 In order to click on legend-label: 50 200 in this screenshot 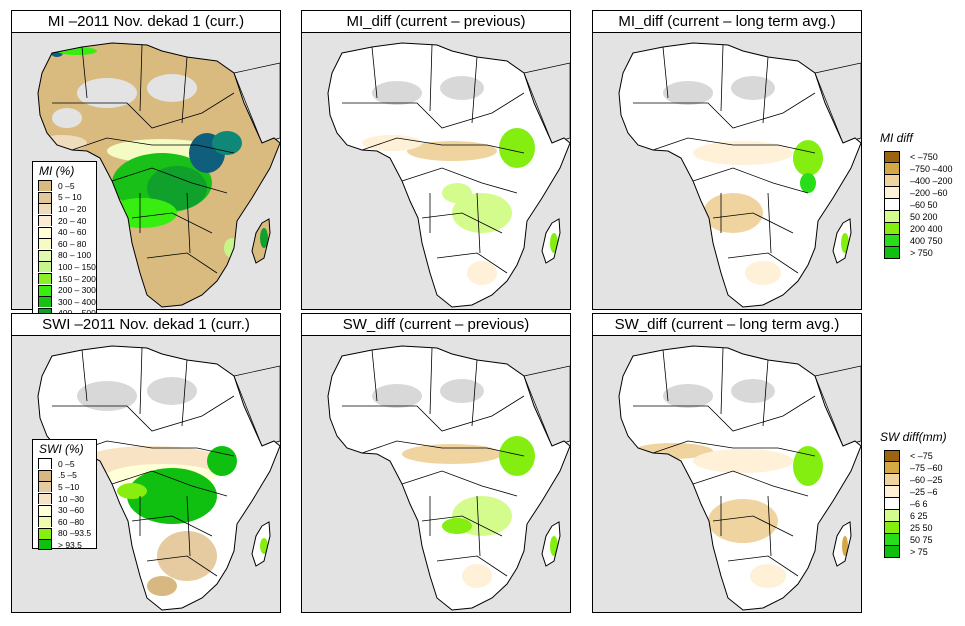, I will do `click(924, 217)`.